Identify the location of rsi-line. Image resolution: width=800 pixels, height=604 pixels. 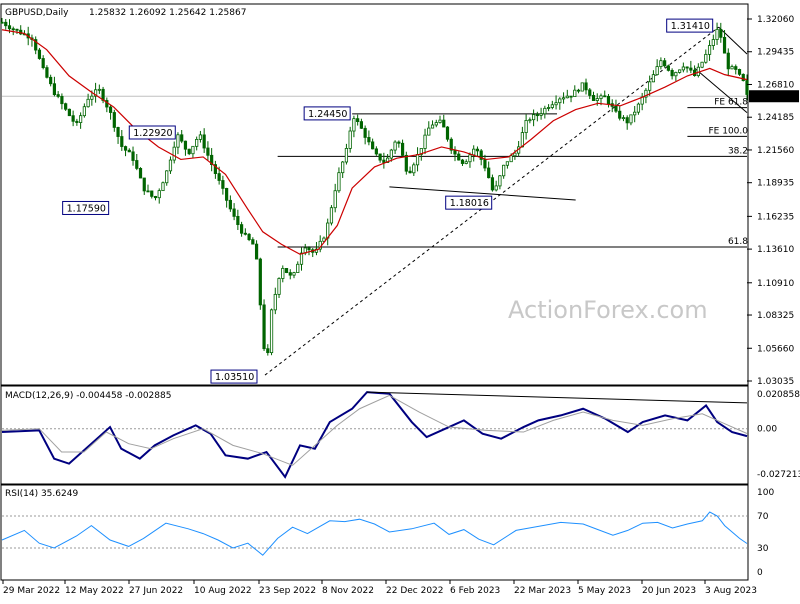
(374, 533).